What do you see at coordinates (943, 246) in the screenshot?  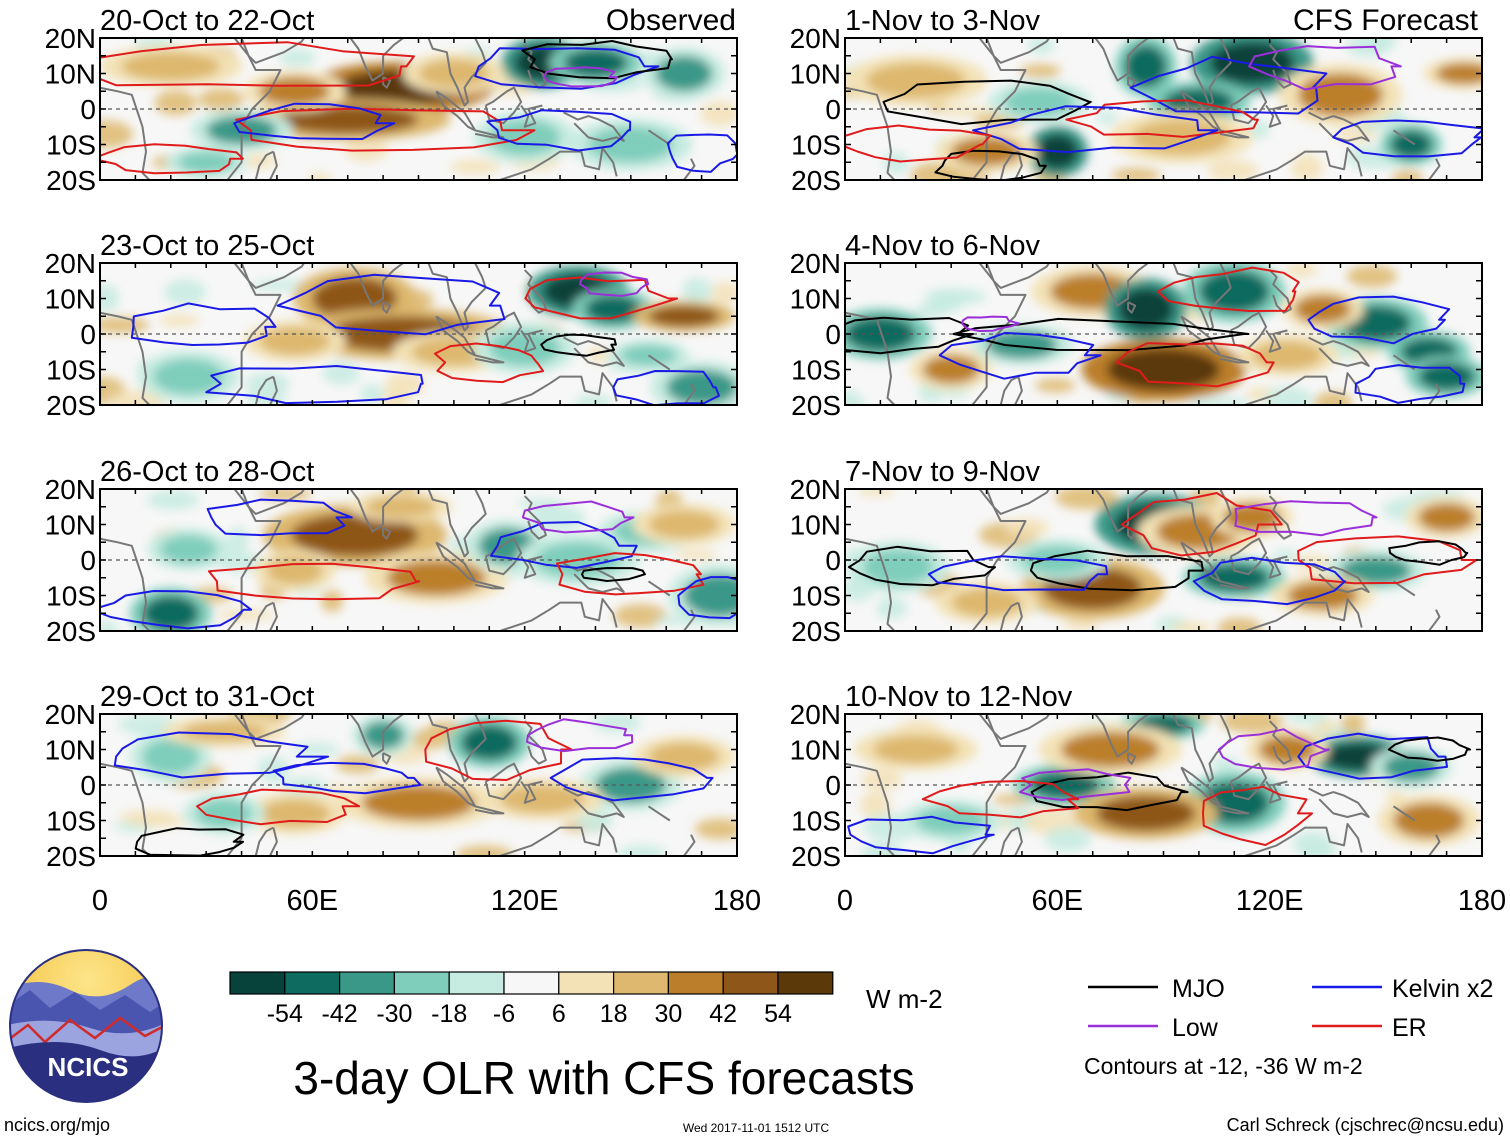 I see `panel-title: 4-Nov to 6-Nov` at bounding box center [943, 246].